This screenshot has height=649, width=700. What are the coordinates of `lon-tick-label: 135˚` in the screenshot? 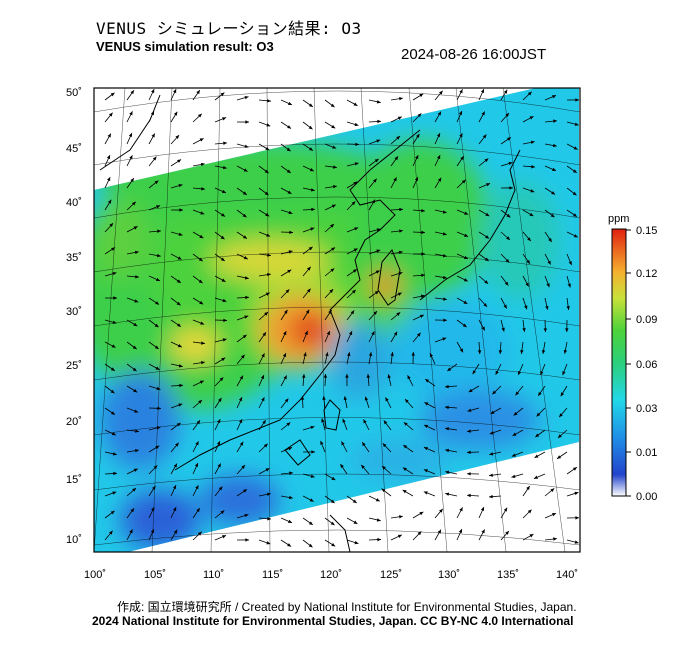 It's located at (508, 575).